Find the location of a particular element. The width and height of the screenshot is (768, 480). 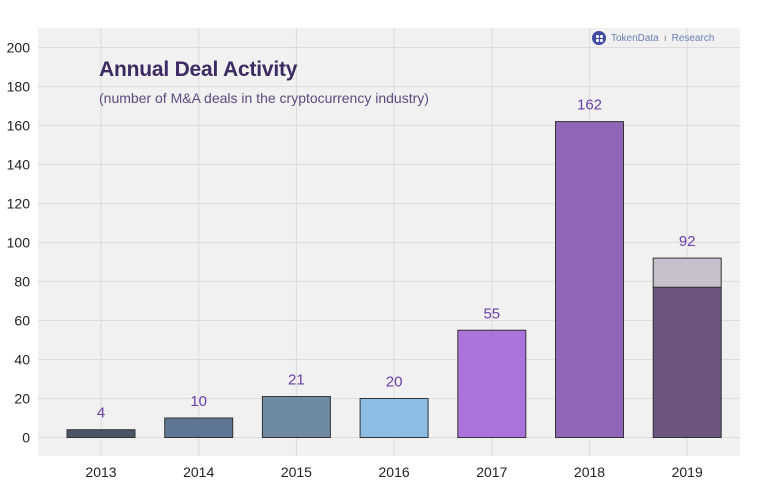

bar-2016 is located at coordinates (394, 418).